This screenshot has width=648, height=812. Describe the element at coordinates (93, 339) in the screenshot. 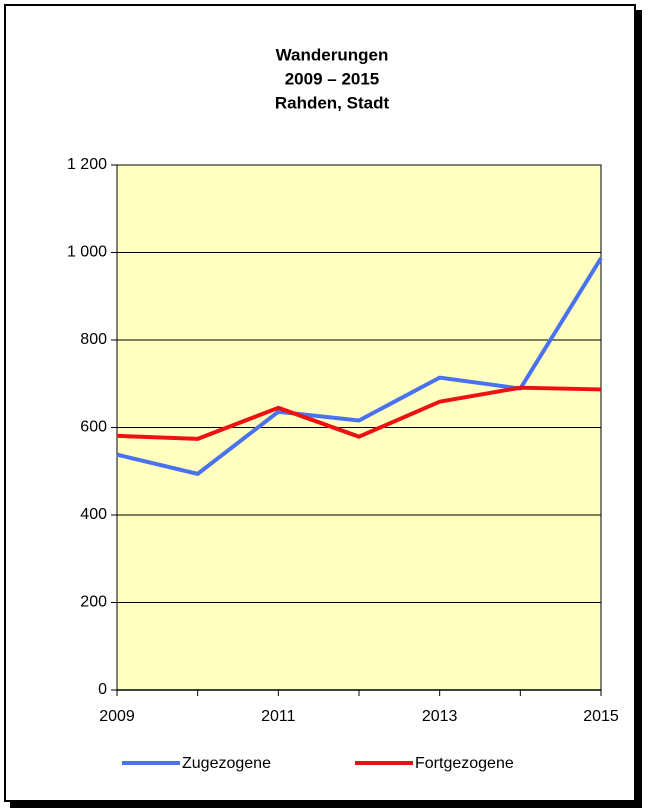

I see `y-tick-label: 800` at that location.